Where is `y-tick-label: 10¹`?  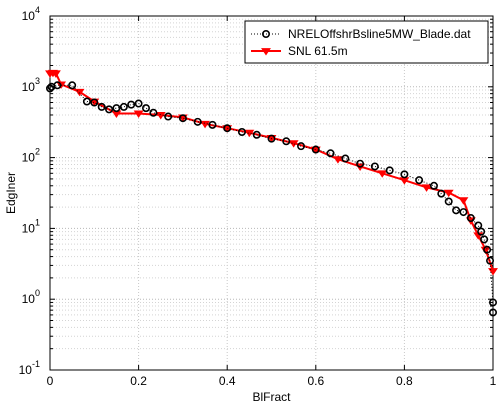
y-tick-label: 10¹ is located at coordinates (31, 226).